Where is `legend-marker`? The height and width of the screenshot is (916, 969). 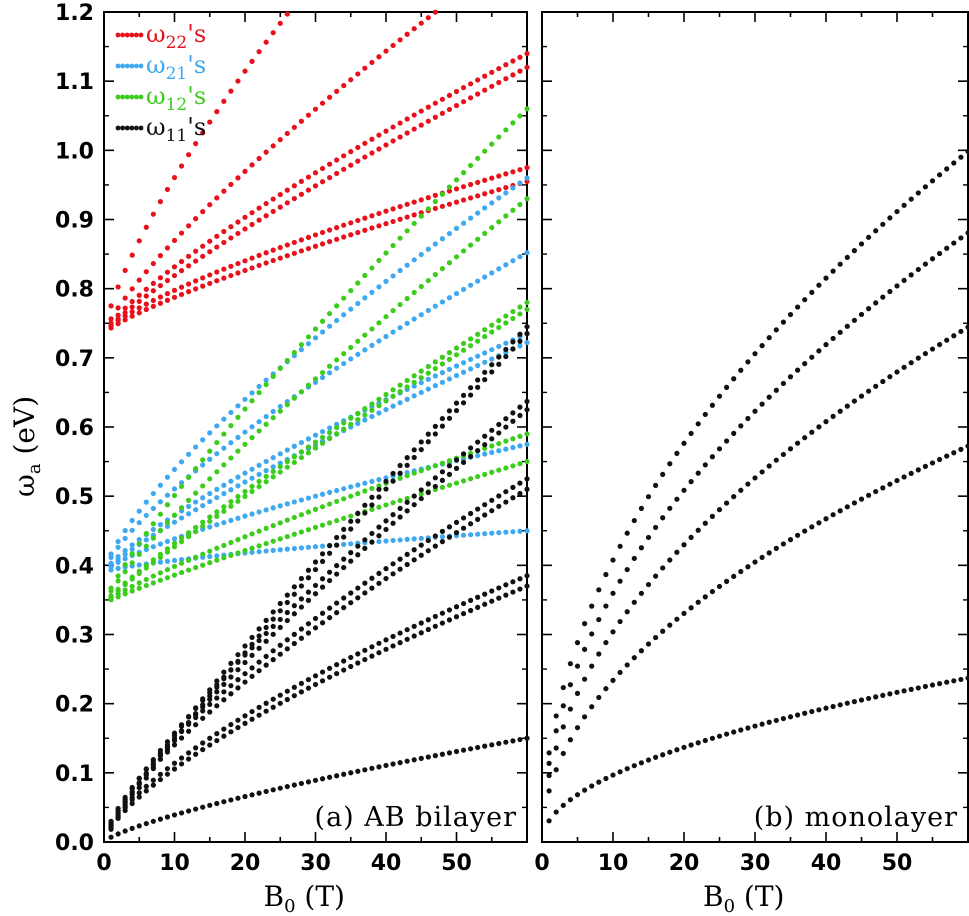 legend-marker is located at coordinates (118, 128).